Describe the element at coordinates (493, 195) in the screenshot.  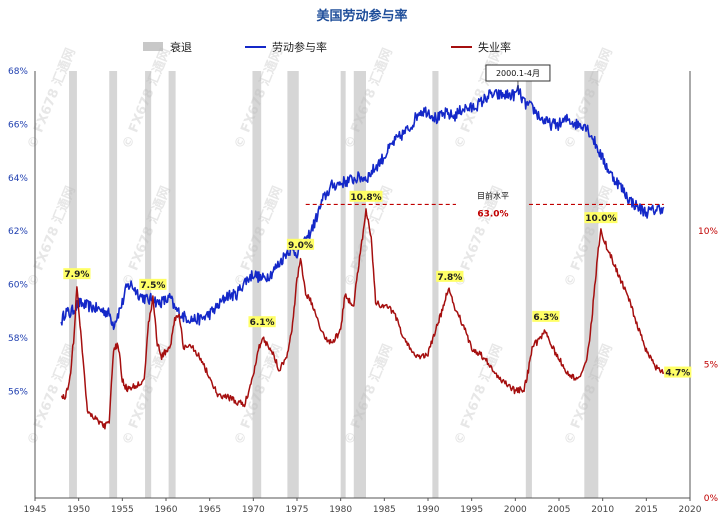
I see `current-level-label: 目前水平` at that location.